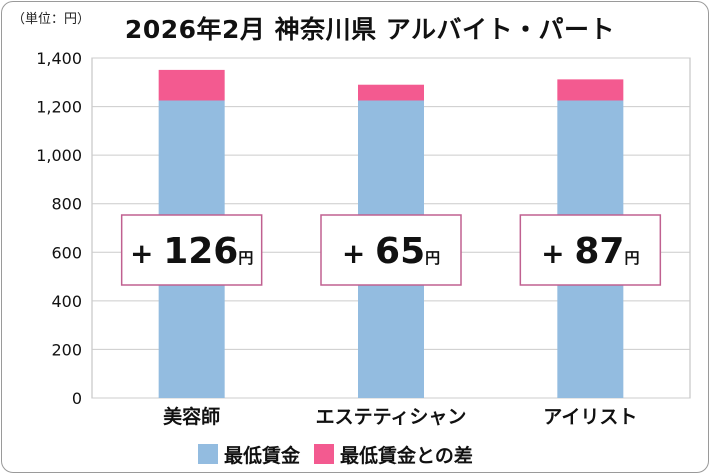  I want to click on legend-label-diff: 最低賃金との差, so click(406, 455).